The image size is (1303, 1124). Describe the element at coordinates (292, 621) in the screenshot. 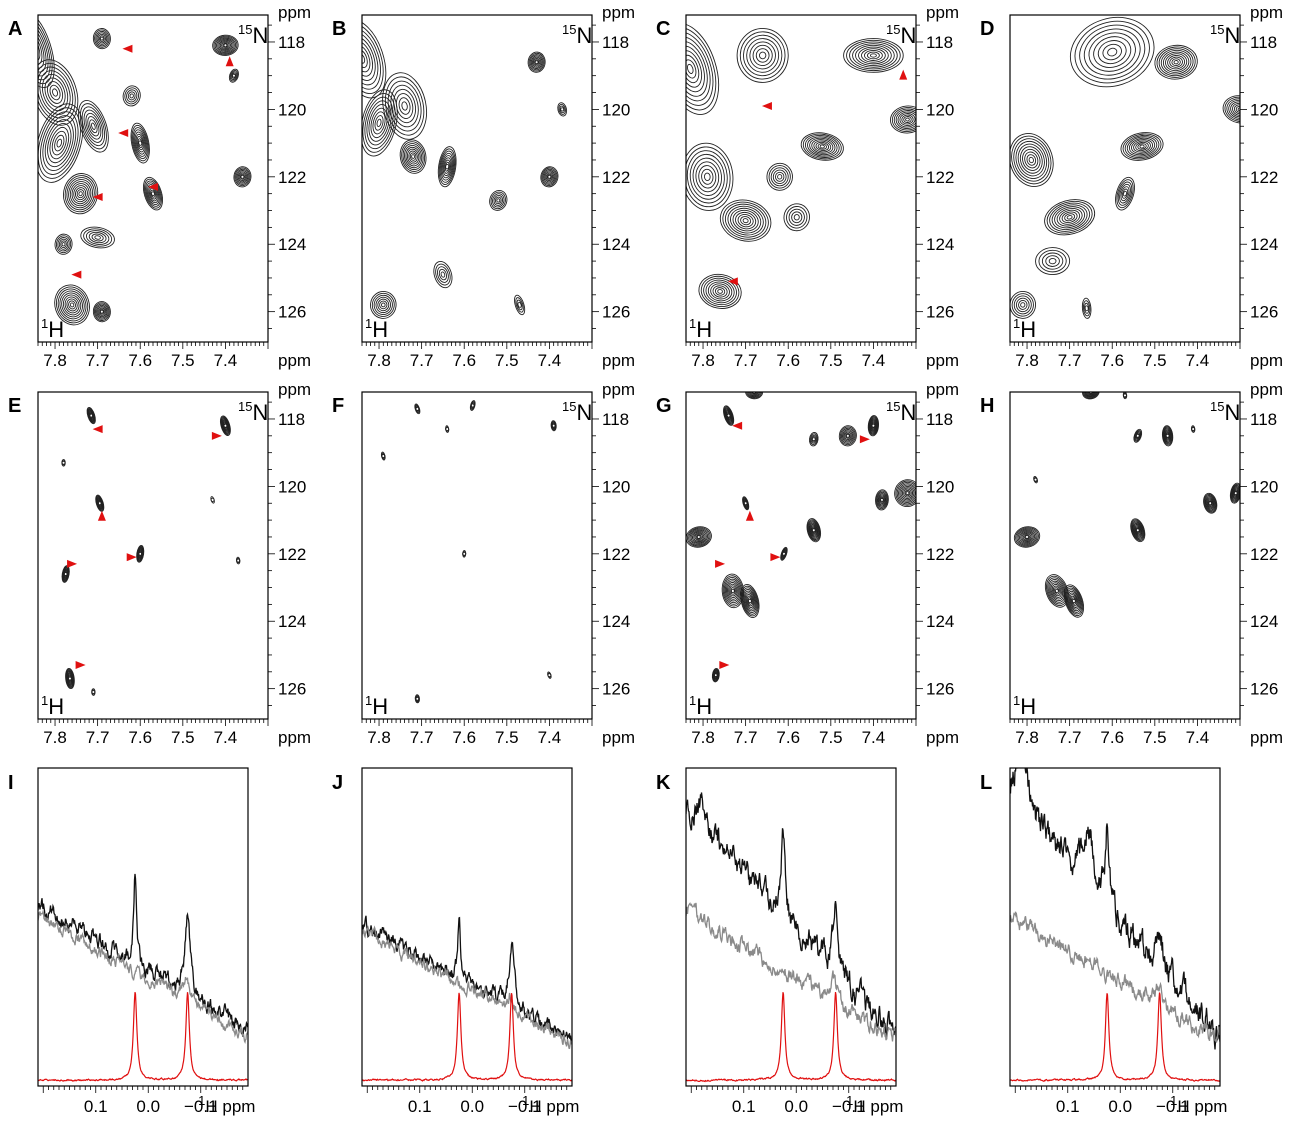

I see `y-tick-label: 124` at that location.